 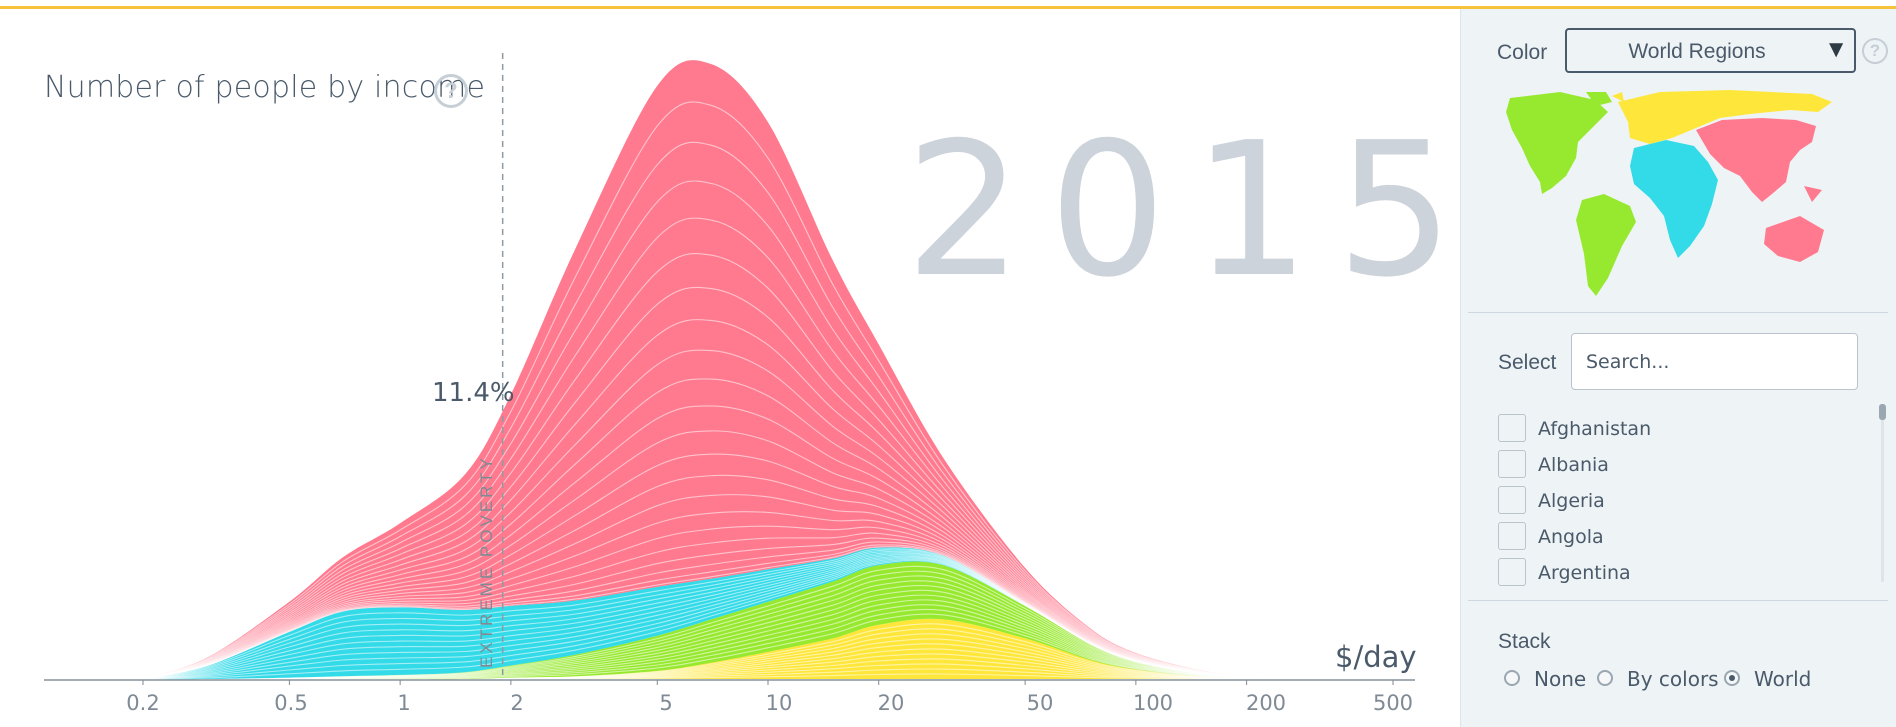 I want to click on map-region-africa, so click(x=1674, y=199).